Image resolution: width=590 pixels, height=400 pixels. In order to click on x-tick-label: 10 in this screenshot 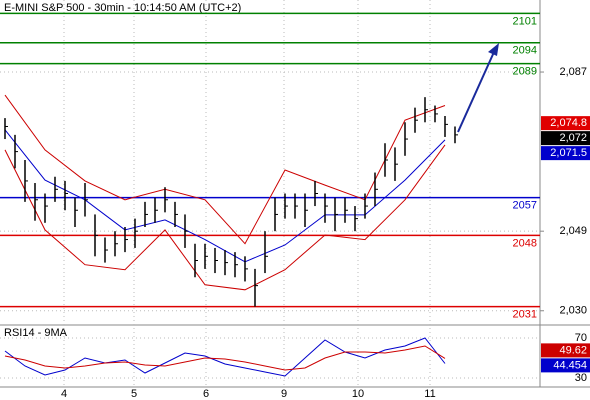, I will do `click(358, 394)`.